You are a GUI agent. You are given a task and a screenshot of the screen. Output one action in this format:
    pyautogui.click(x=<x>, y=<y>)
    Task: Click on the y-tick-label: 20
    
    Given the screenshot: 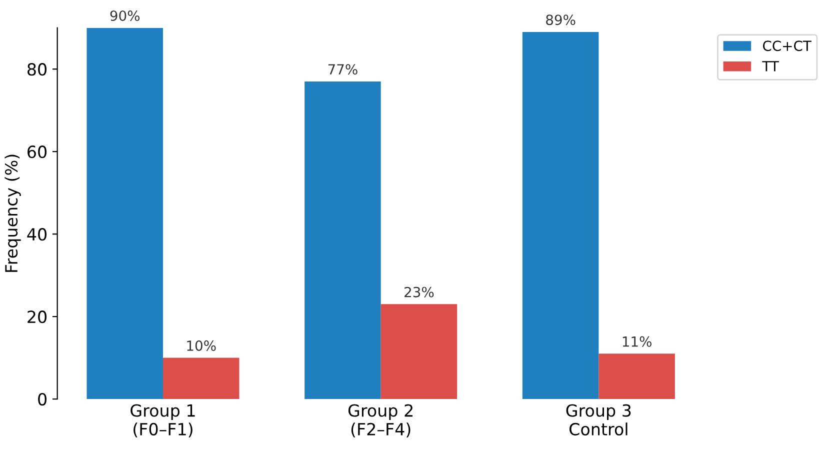 What is the action you would take?
    pyautogui.click(x=37, y=317)
    